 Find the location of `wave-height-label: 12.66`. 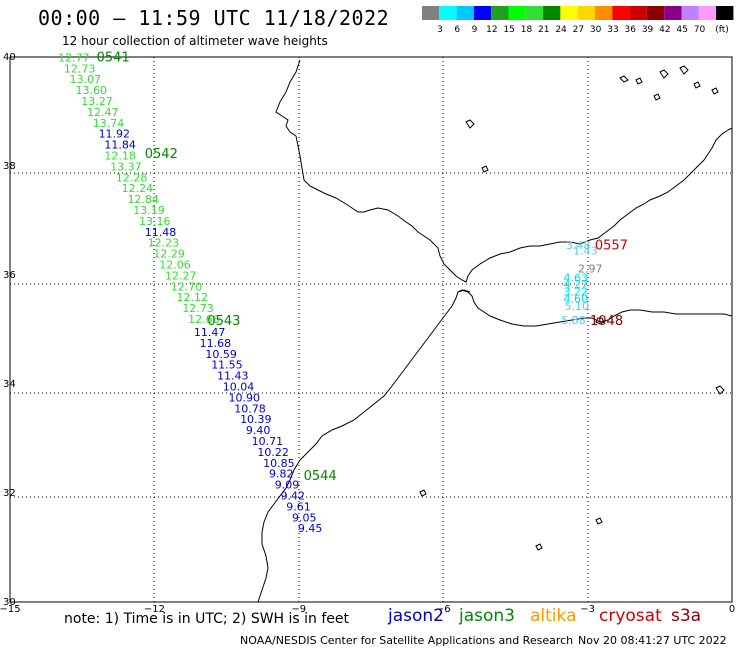

wave-height-label: 12.66 is located at coordinates (204, 319).